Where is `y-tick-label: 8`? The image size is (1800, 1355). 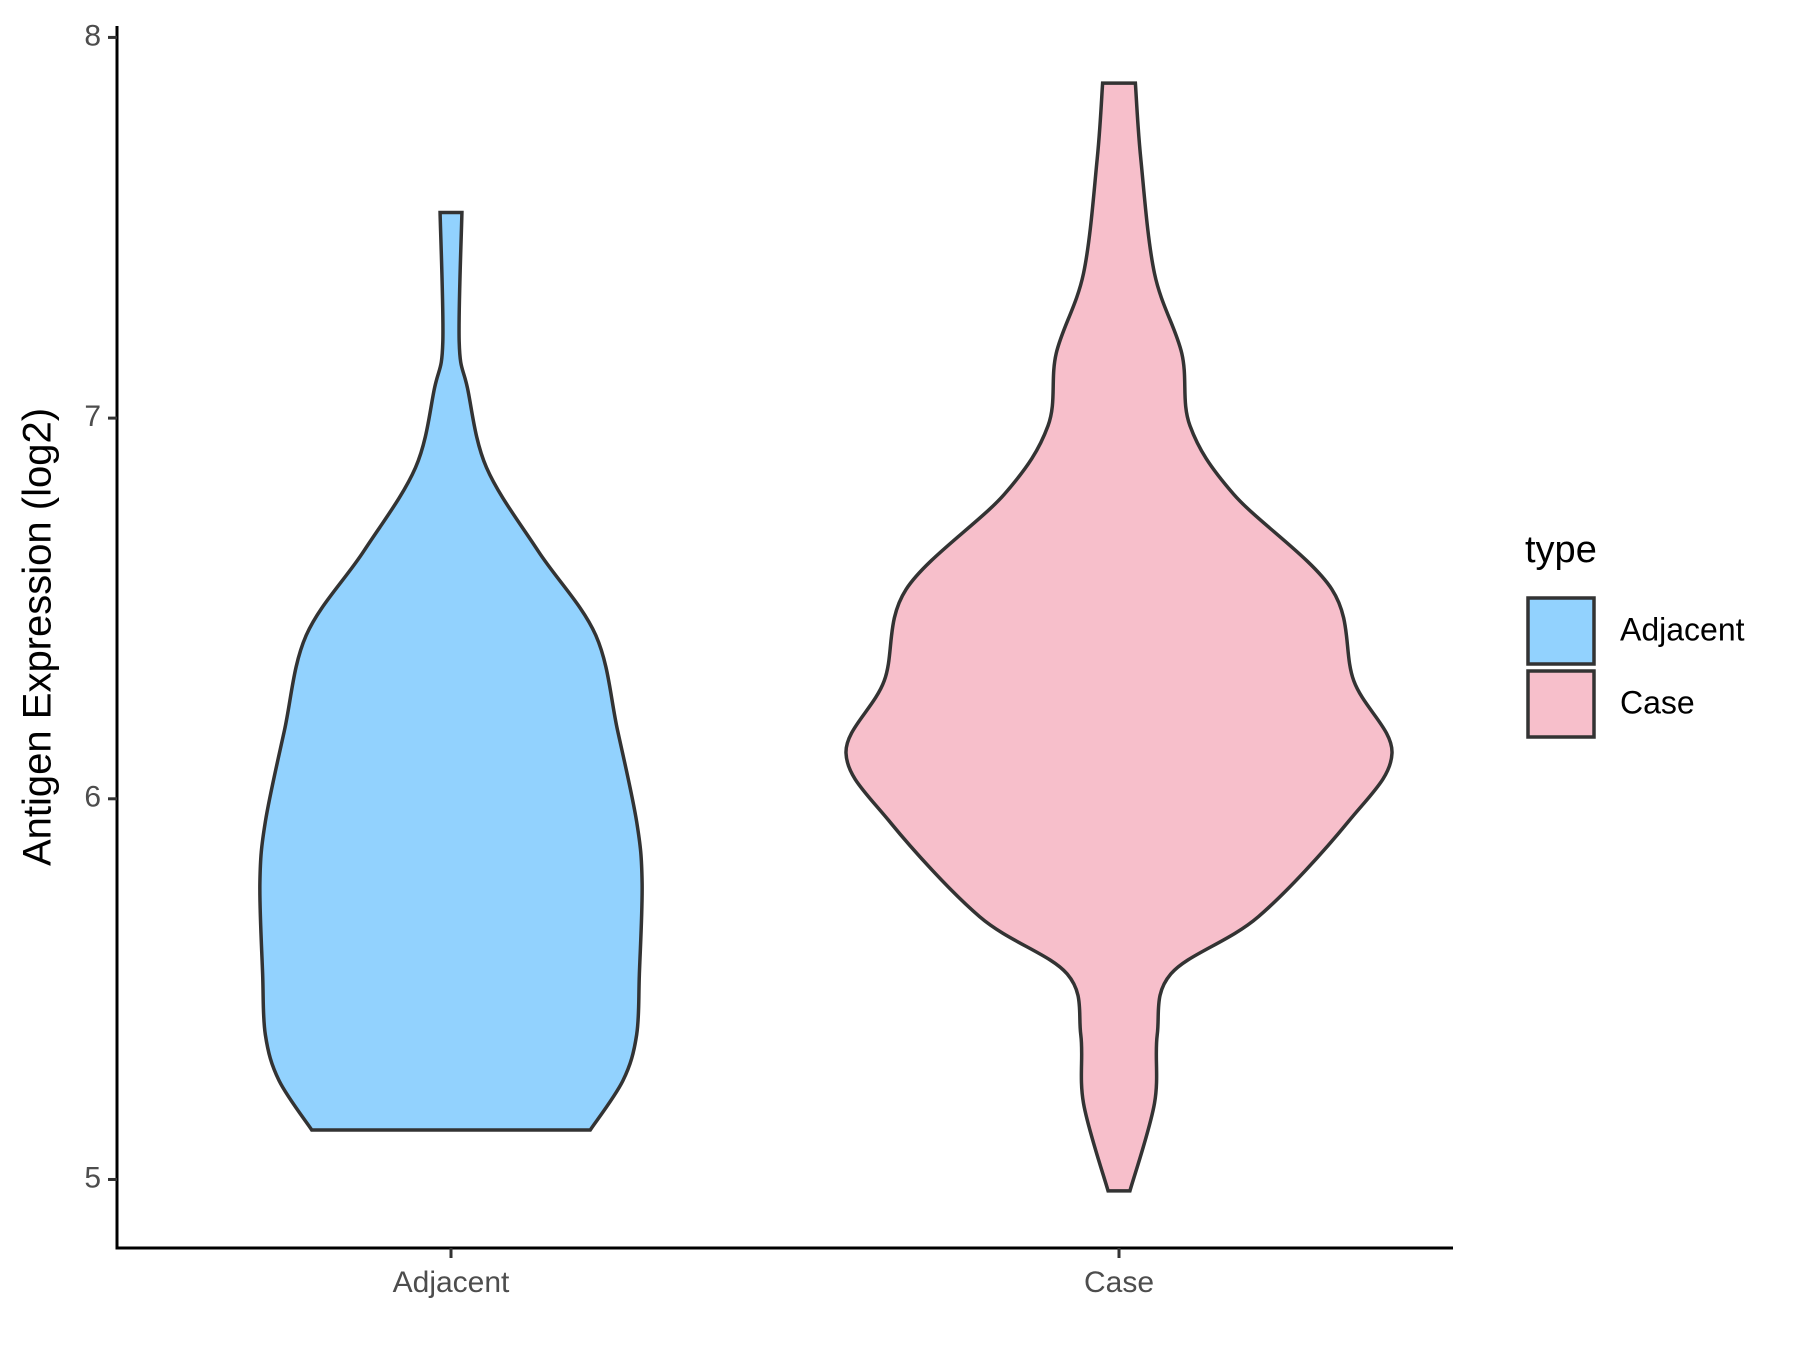 y-tick-label: 8 is located at coordinates (92, 35).